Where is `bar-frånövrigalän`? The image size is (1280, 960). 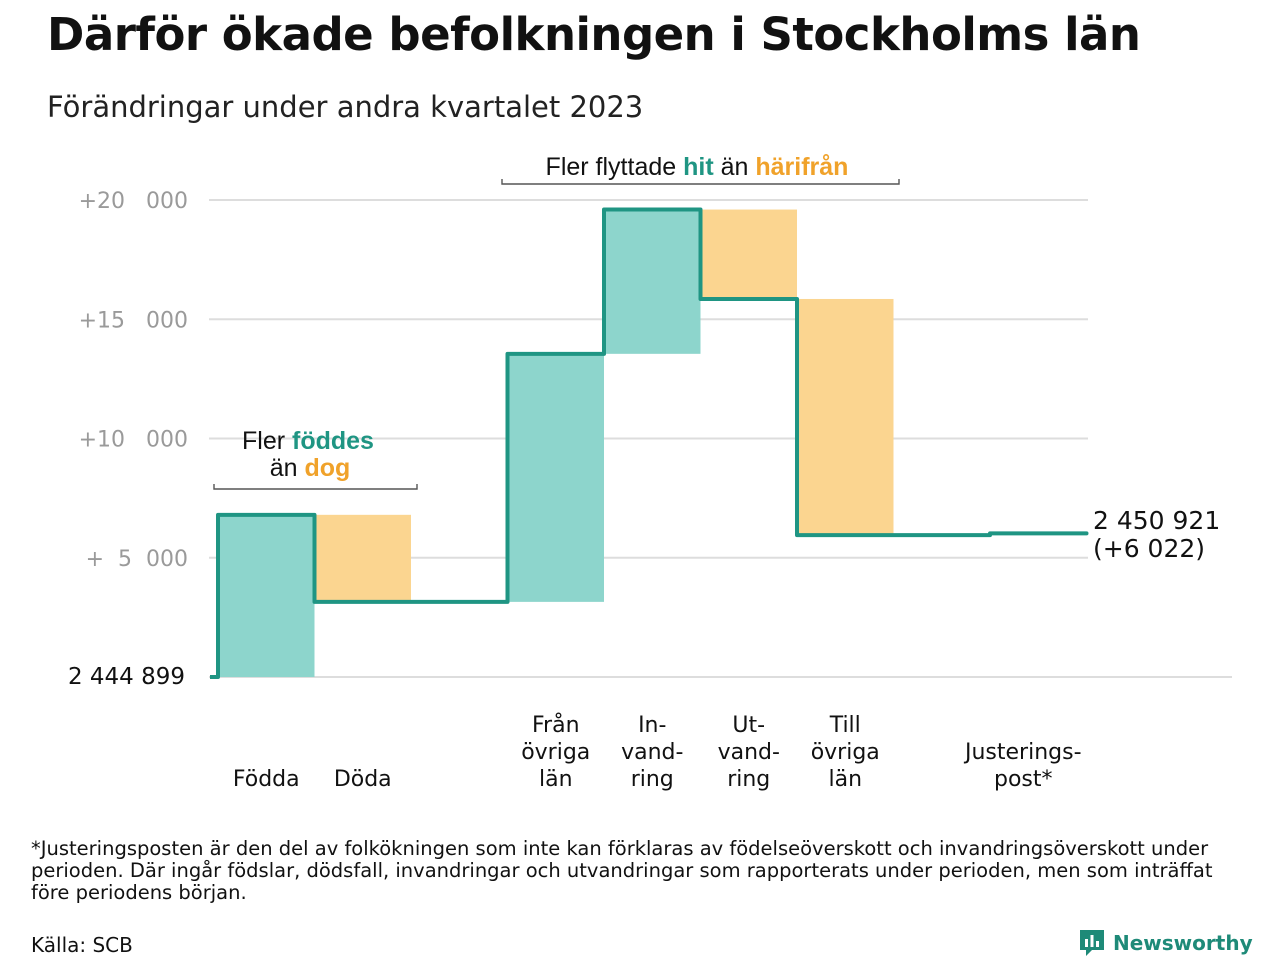
bar-frånövrigalän is located at coordinates (555, 477).